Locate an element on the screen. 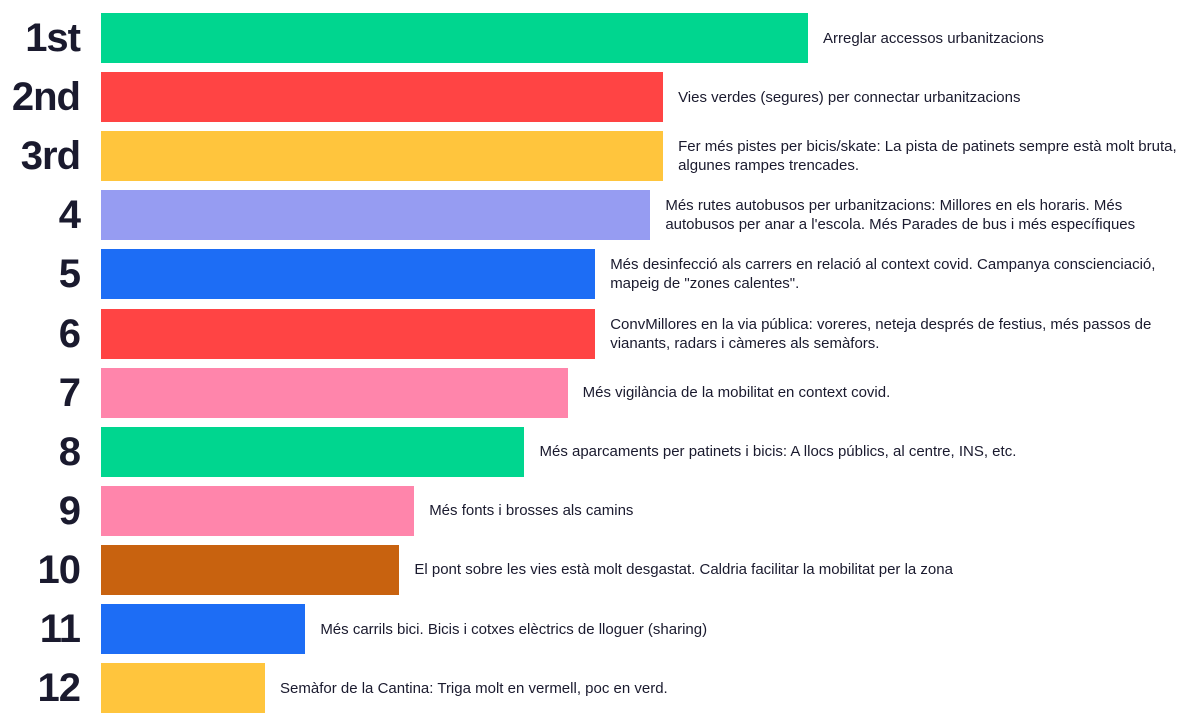  rank-label: 11 is located at coordinates (60, 629).